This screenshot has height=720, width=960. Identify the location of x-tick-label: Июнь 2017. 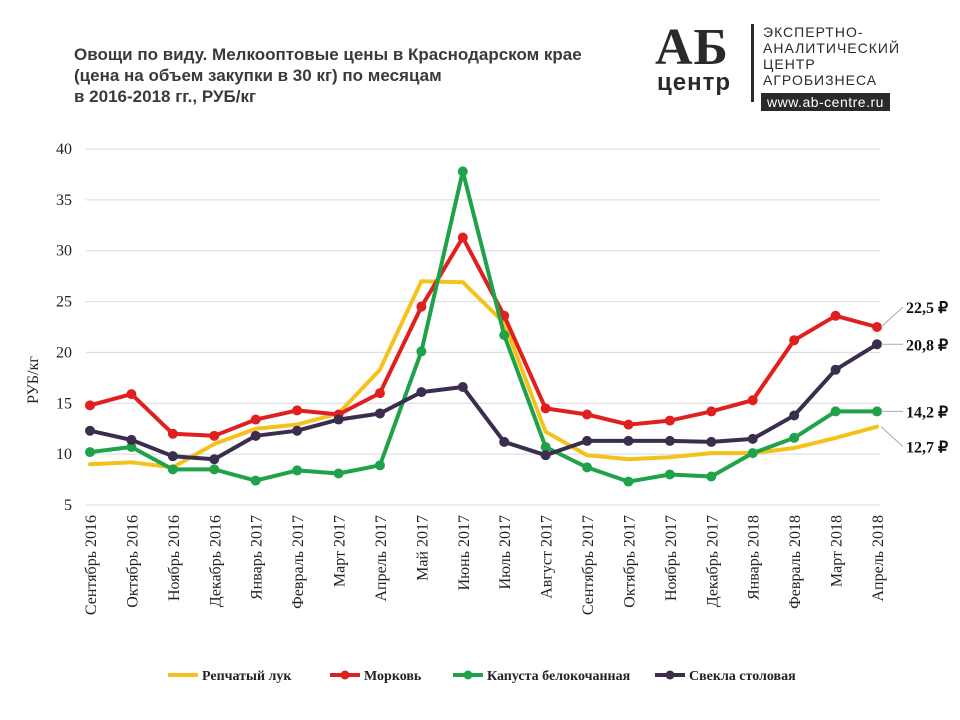
(464, 552).